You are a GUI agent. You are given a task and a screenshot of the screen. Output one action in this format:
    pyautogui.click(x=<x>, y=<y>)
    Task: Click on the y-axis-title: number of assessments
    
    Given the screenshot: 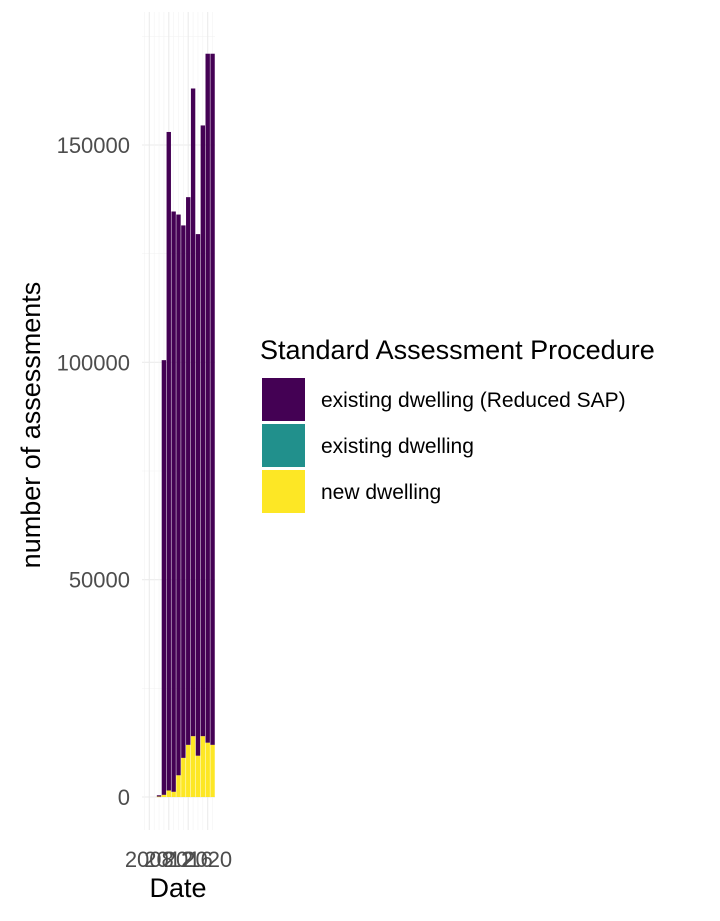 What is the action you would take?
    pyautogui.click(x=31, y=425)
    